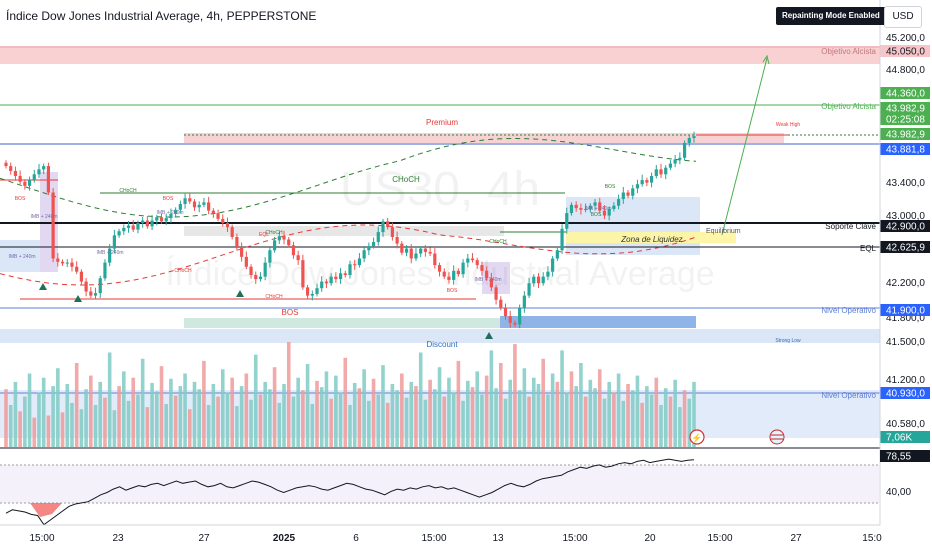  Describe the element at coordinates (342, 323) in the screenshot. I see `discount-zone-a` at that location.